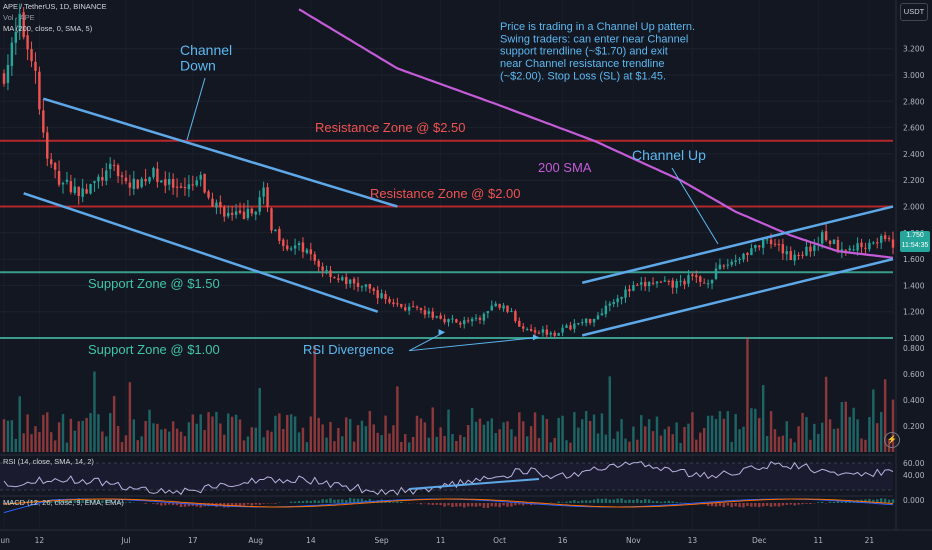  What do you see at coordinates (441, 332) in the screenshot?
I see `arrow-head` at bounding box center [441, 332].